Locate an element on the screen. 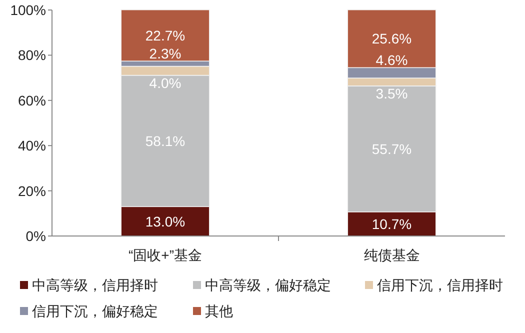 The height and width of the screenshot is (333, 525). y-tick-label: 40% is located at coordinates (32, 146).